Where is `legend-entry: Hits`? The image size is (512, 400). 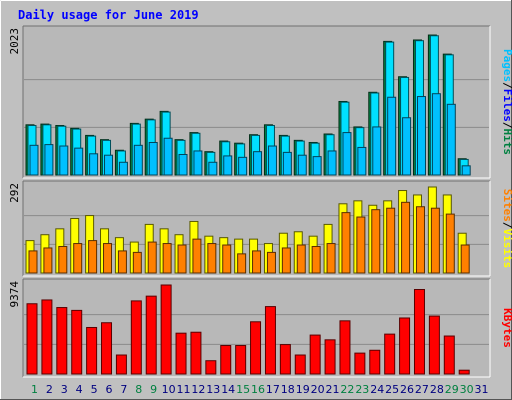
legend-entry: Hits is located at coordinates (506, 142).